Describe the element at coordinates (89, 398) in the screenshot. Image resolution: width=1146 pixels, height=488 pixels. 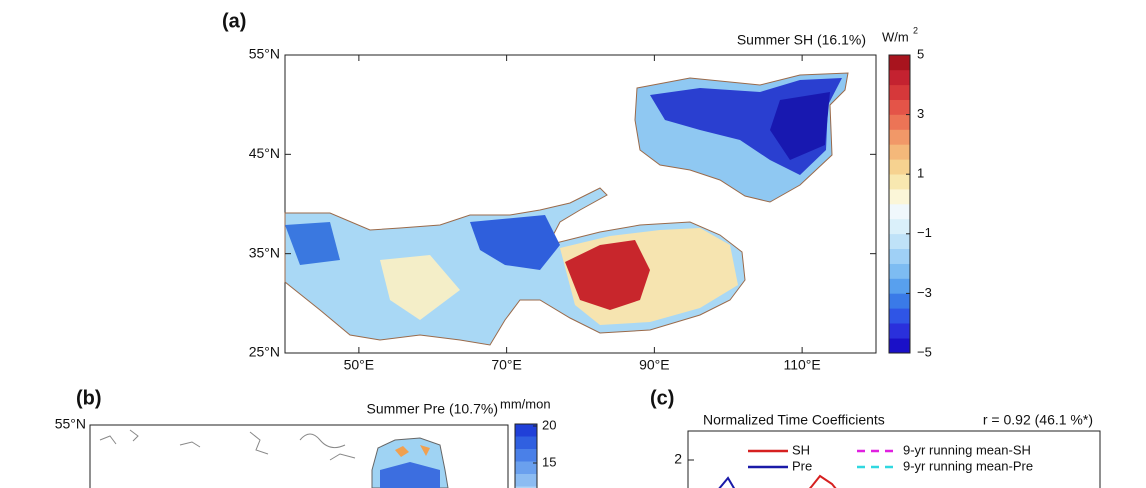
I see `panel-label: (b)` at that location.